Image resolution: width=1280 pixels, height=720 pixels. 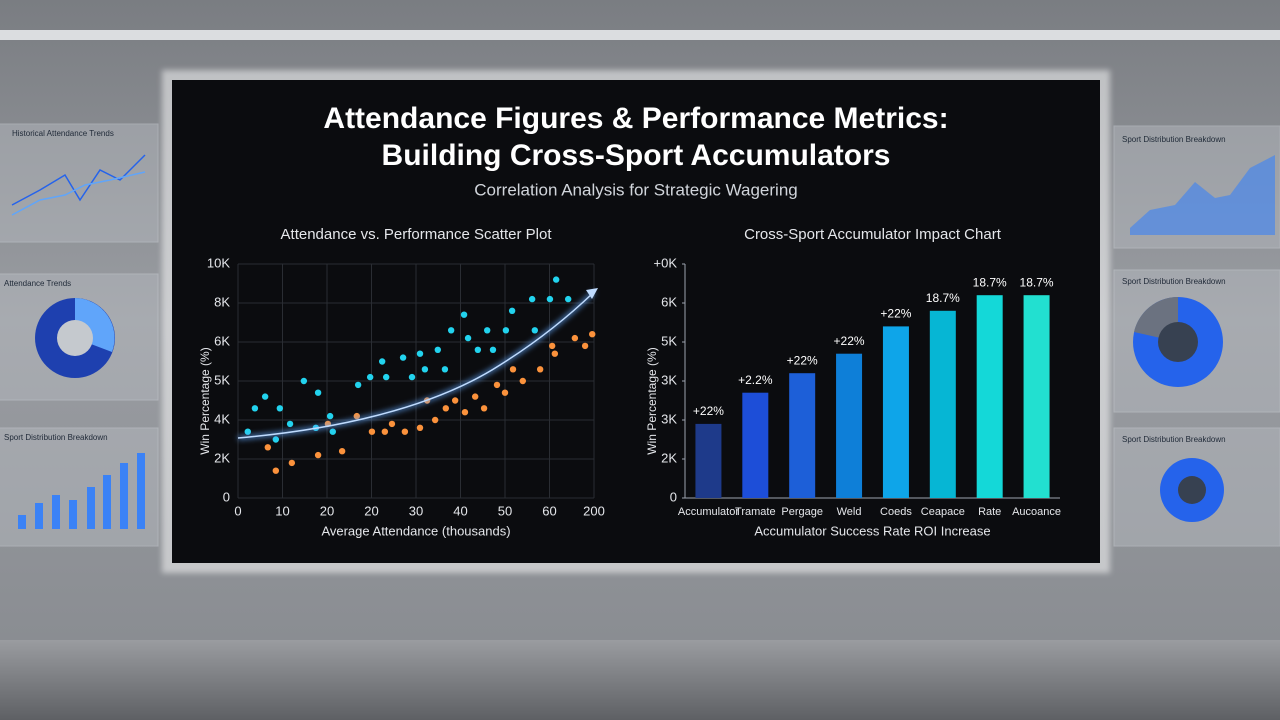 I want to click on floor, so click(x=640, y=680).